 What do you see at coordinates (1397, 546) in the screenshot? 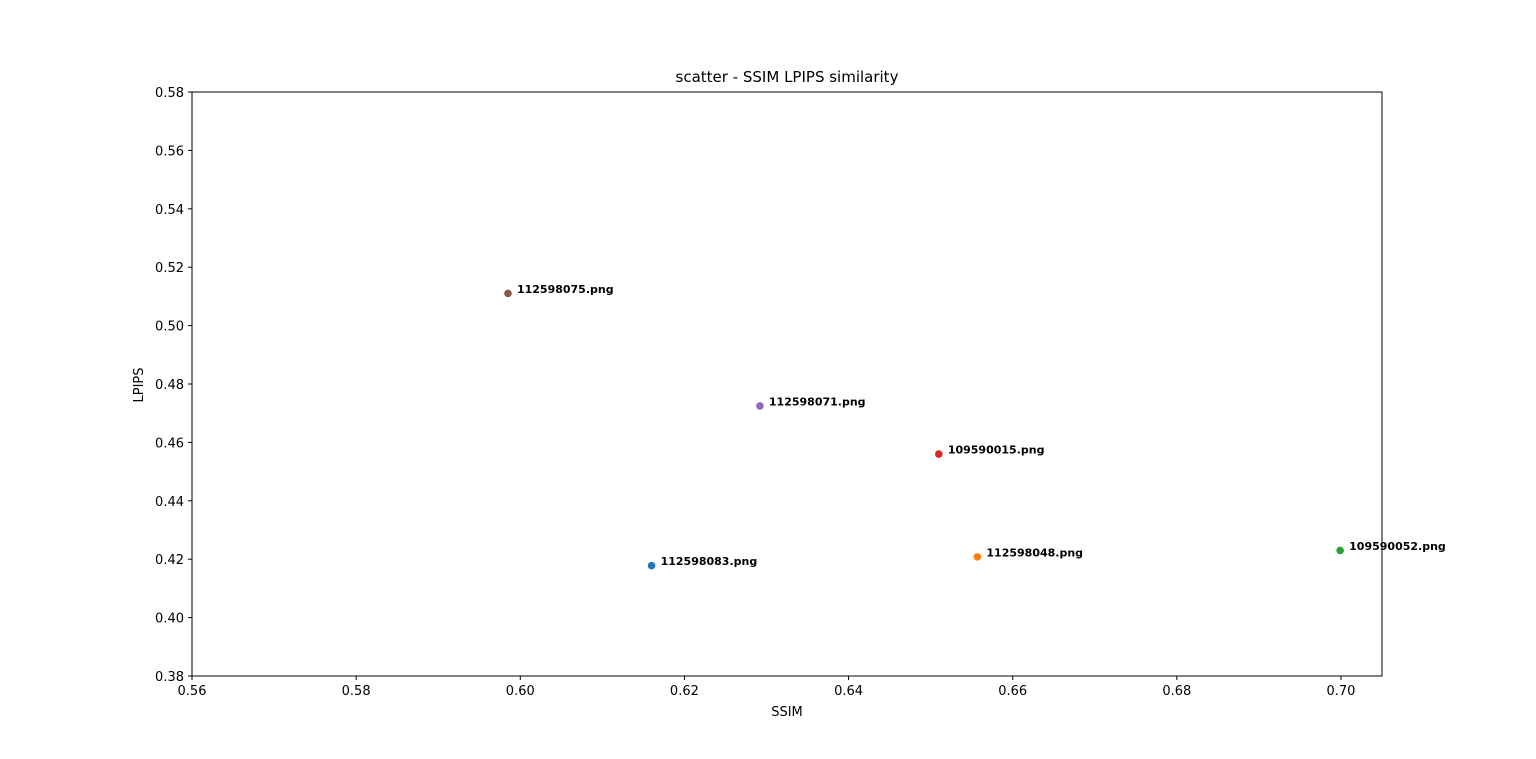
I see `point-label: 109590052.png` at bounding box center [1397, 546].